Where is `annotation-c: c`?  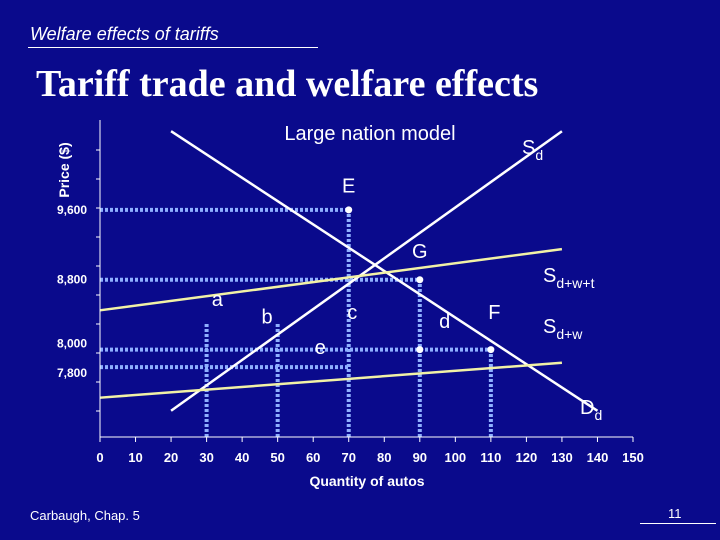 annotation-c: c is located at coordinates (352, 313).